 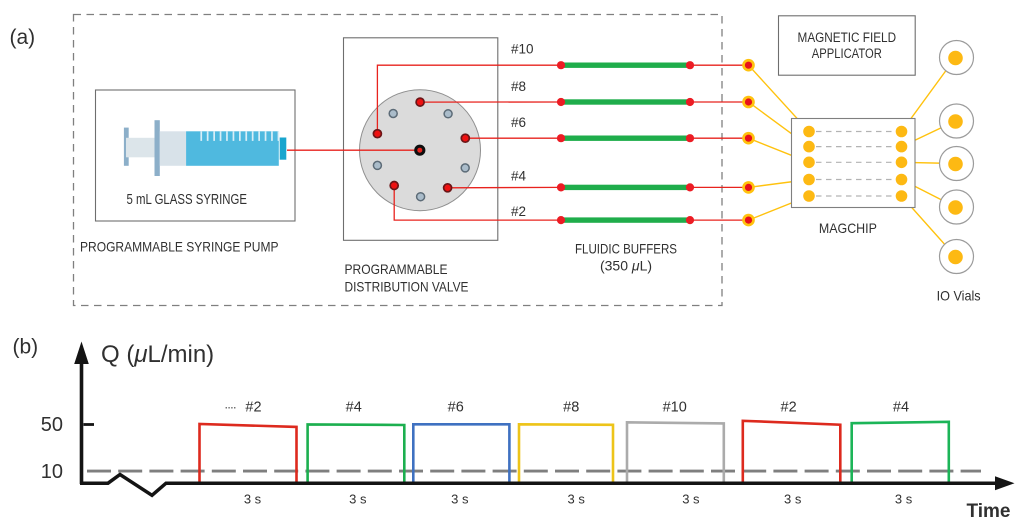 I want to click on svg-text: IO Vials, so click(x=959, y=296).